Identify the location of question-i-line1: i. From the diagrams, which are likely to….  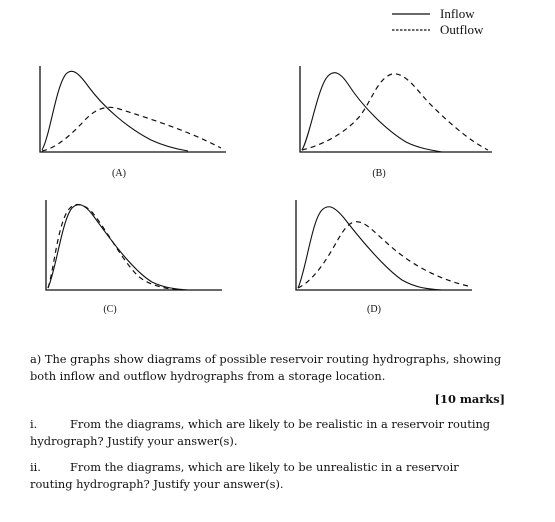
(280, 424).